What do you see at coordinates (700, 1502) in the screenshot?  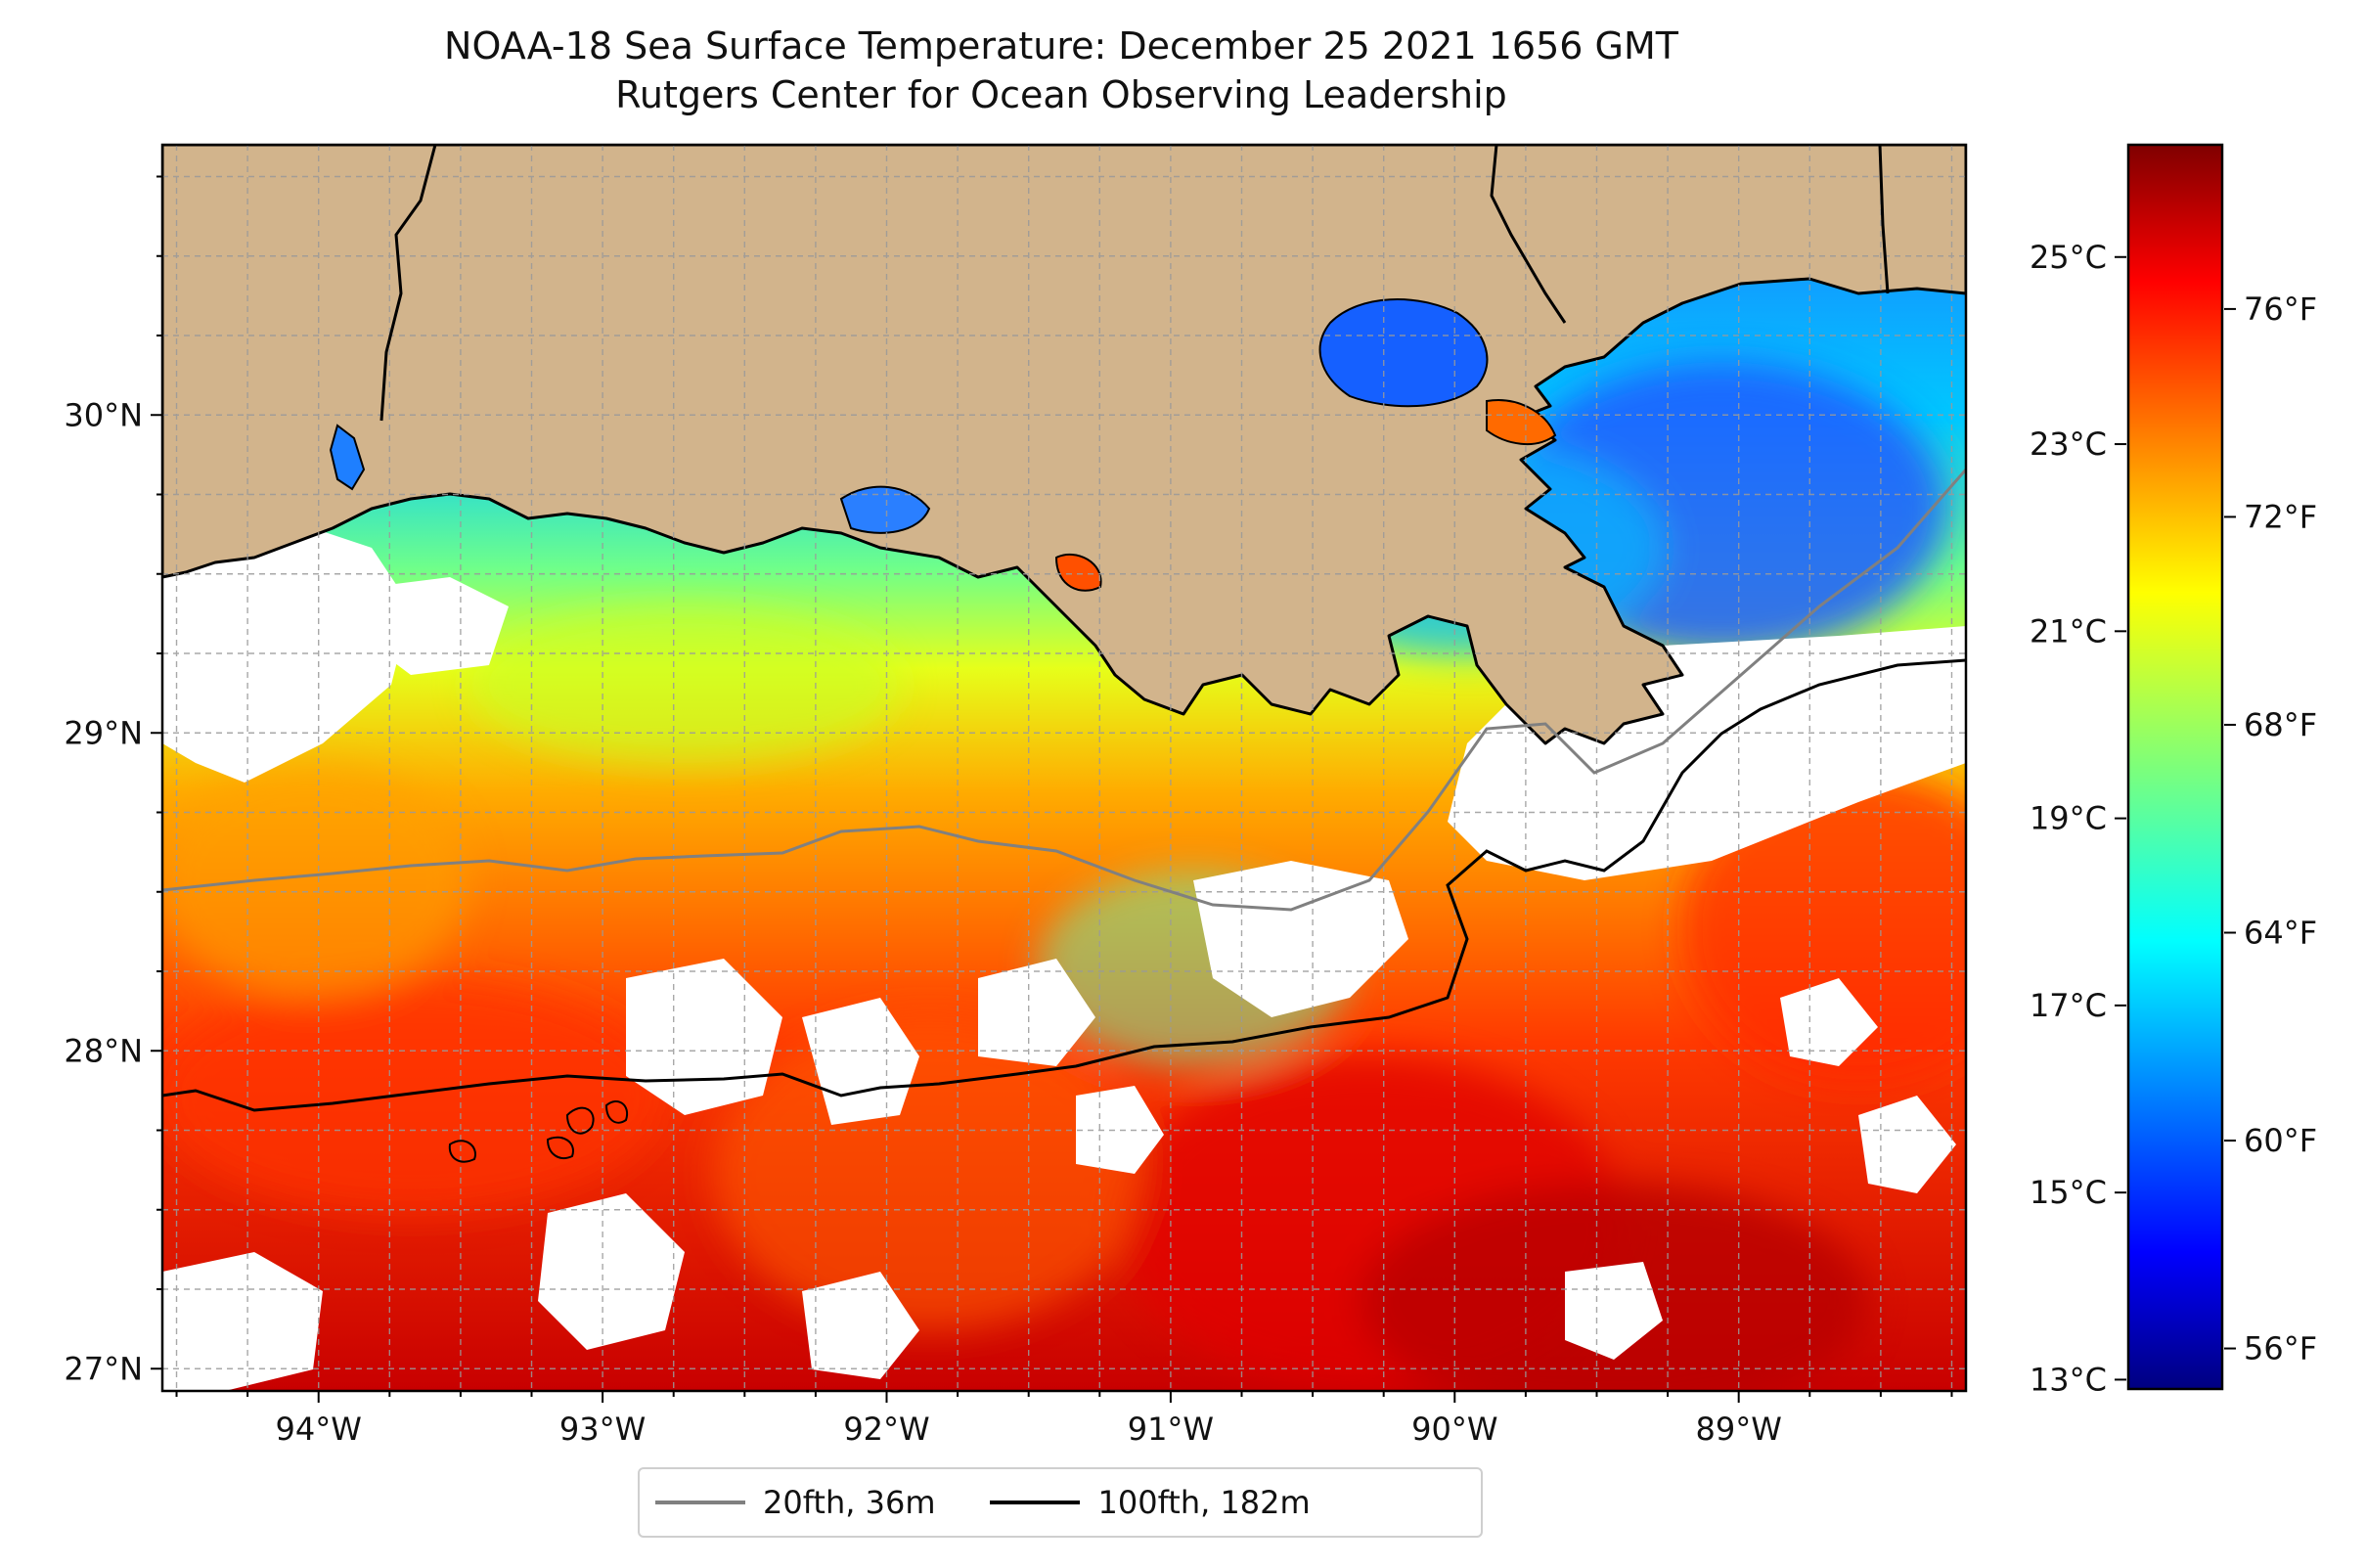 I see `legend-line-20fth` at bounding box center [700, 1502].